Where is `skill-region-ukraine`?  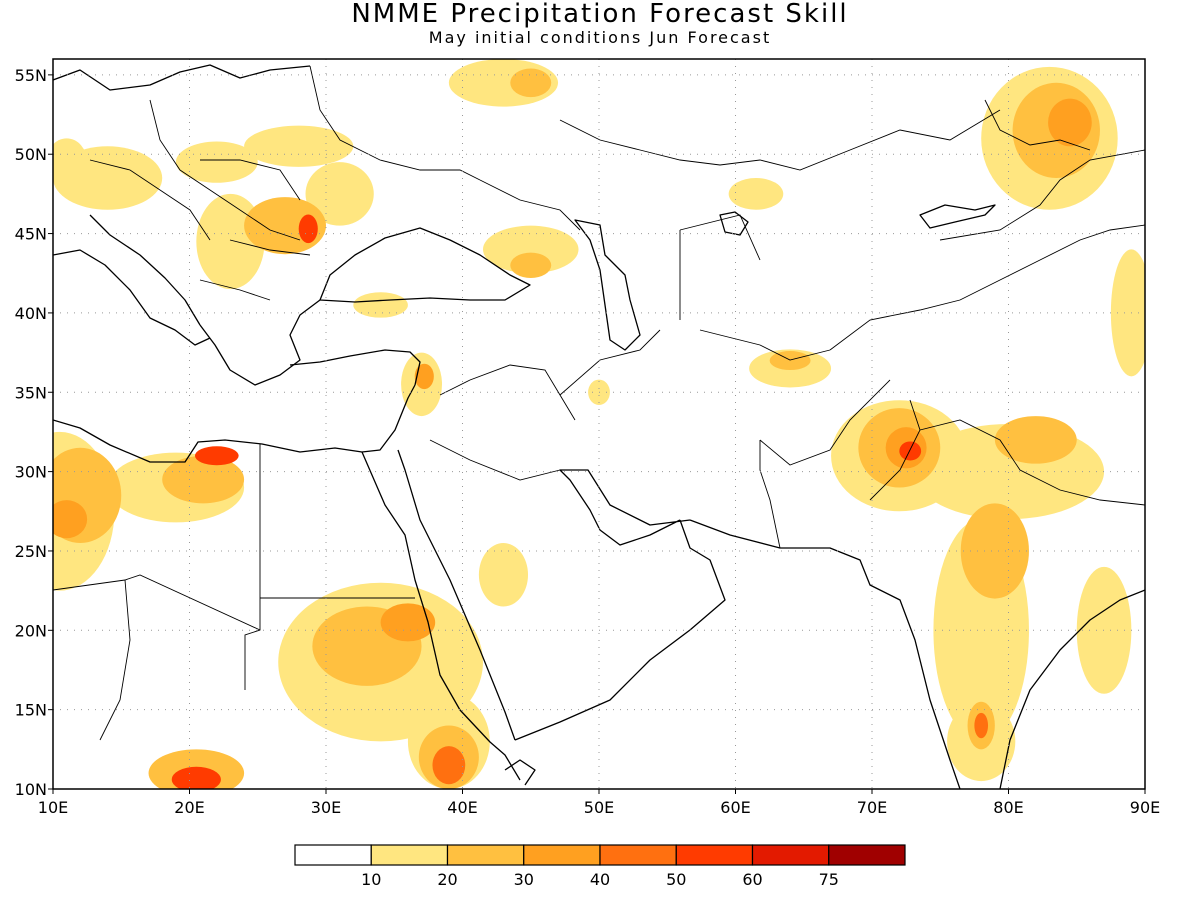
skill-region-ukraine is located at coordinates (339, 194).